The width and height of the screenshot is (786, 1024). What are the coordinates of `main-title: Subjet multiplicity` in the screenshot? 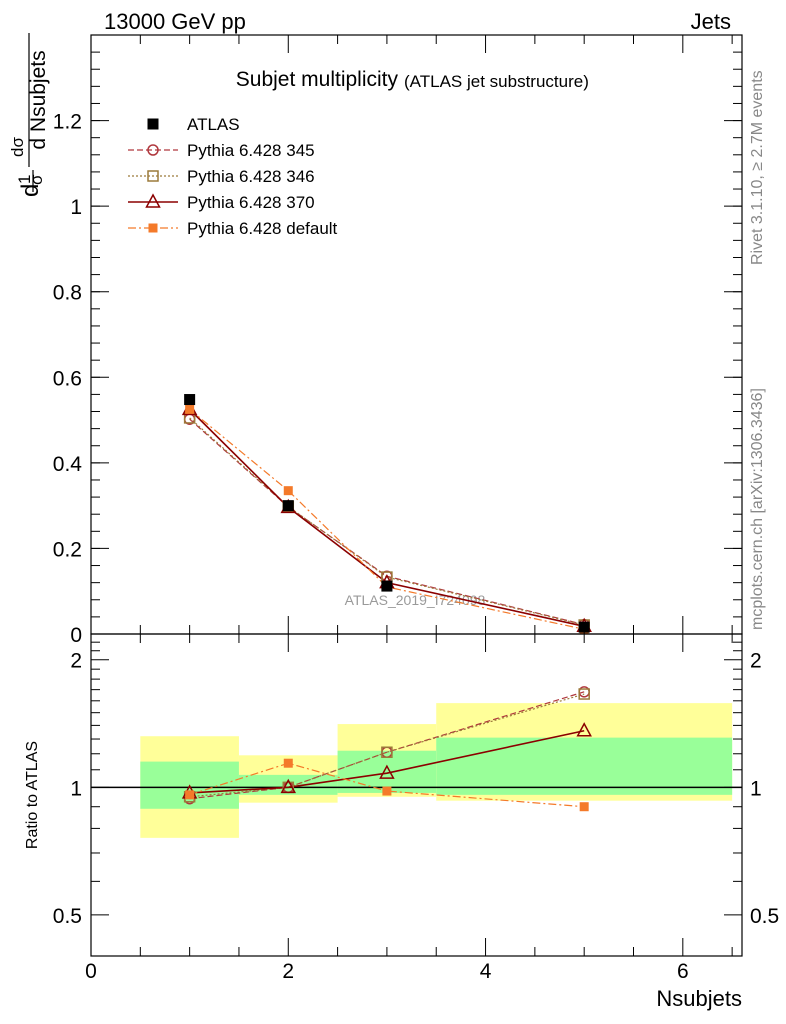 It's located at (317, 79).